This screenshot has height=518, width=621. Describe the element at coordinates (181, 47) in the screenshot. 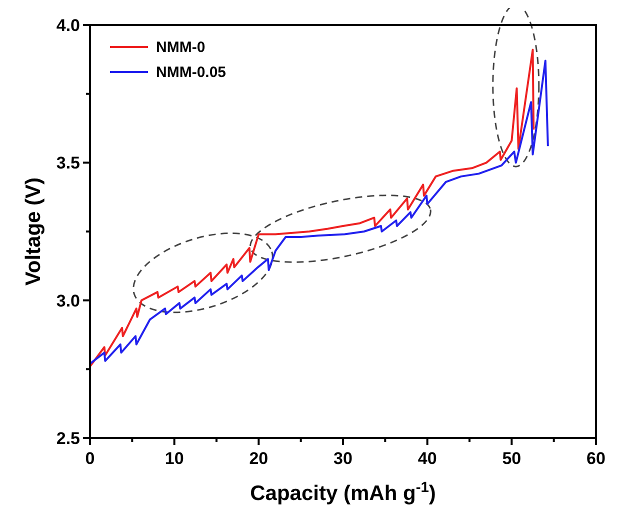

I see `legend-label: NMM-0` at that location.